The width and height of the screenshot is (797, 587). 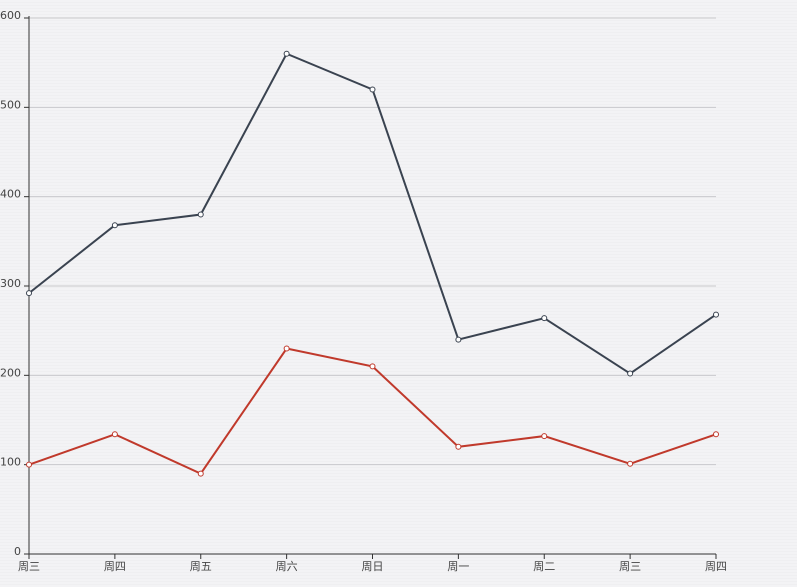 What do you see at coordinates (544, 566) in the screenshot?
I see `x-tick-label: 周二` at bounding box center [544, 566].